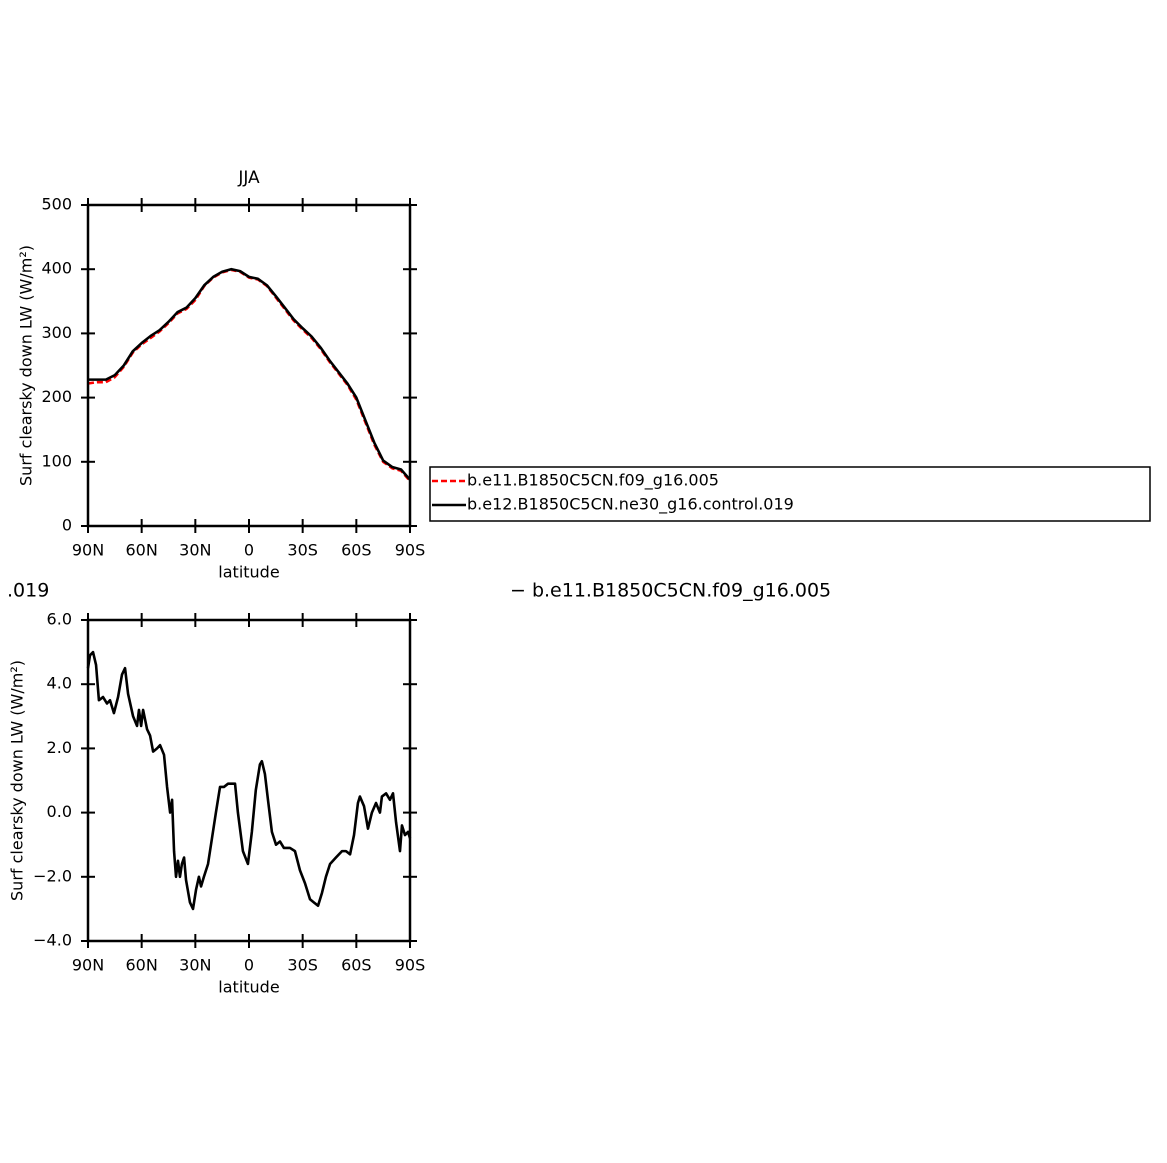 This screenshot has width=1167, height=1163. Describe the element at coordinates (52, 940) in the screenshot. I see `y-tick-label: −4.0` at that location.